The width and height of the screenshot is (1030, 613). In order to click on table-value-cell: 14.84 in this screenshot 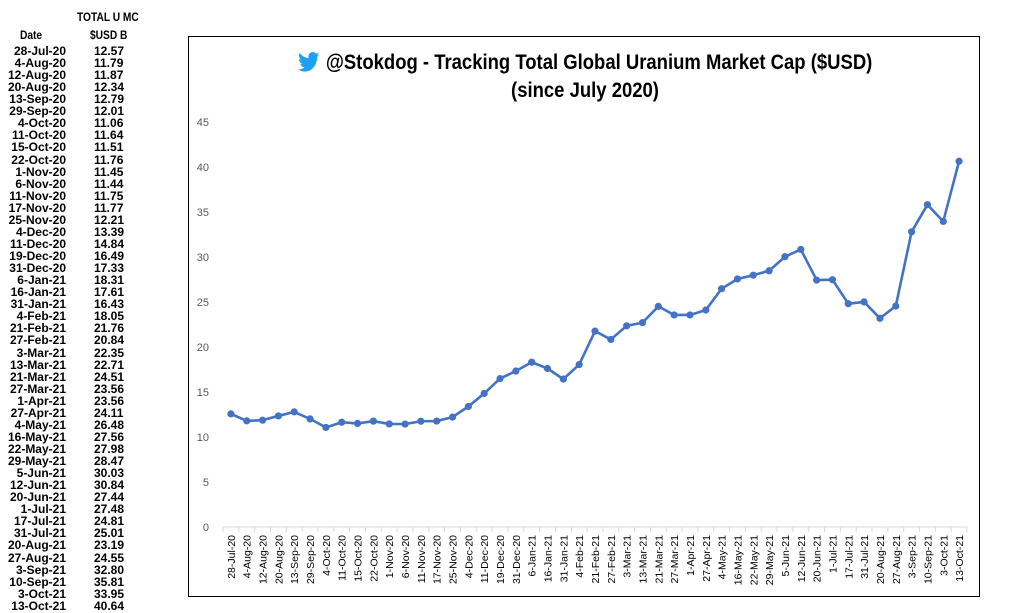, I will do `click(109, 243)`.